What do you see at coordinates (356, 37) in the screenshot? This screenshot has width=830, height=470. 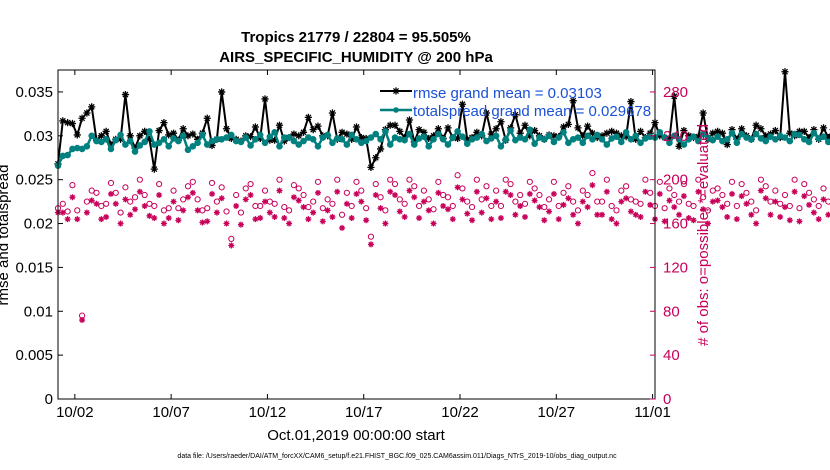 I see `chart-title-line1: Tropics 21779 / 22804 = 95.505%` at bounding box center [356, 37].